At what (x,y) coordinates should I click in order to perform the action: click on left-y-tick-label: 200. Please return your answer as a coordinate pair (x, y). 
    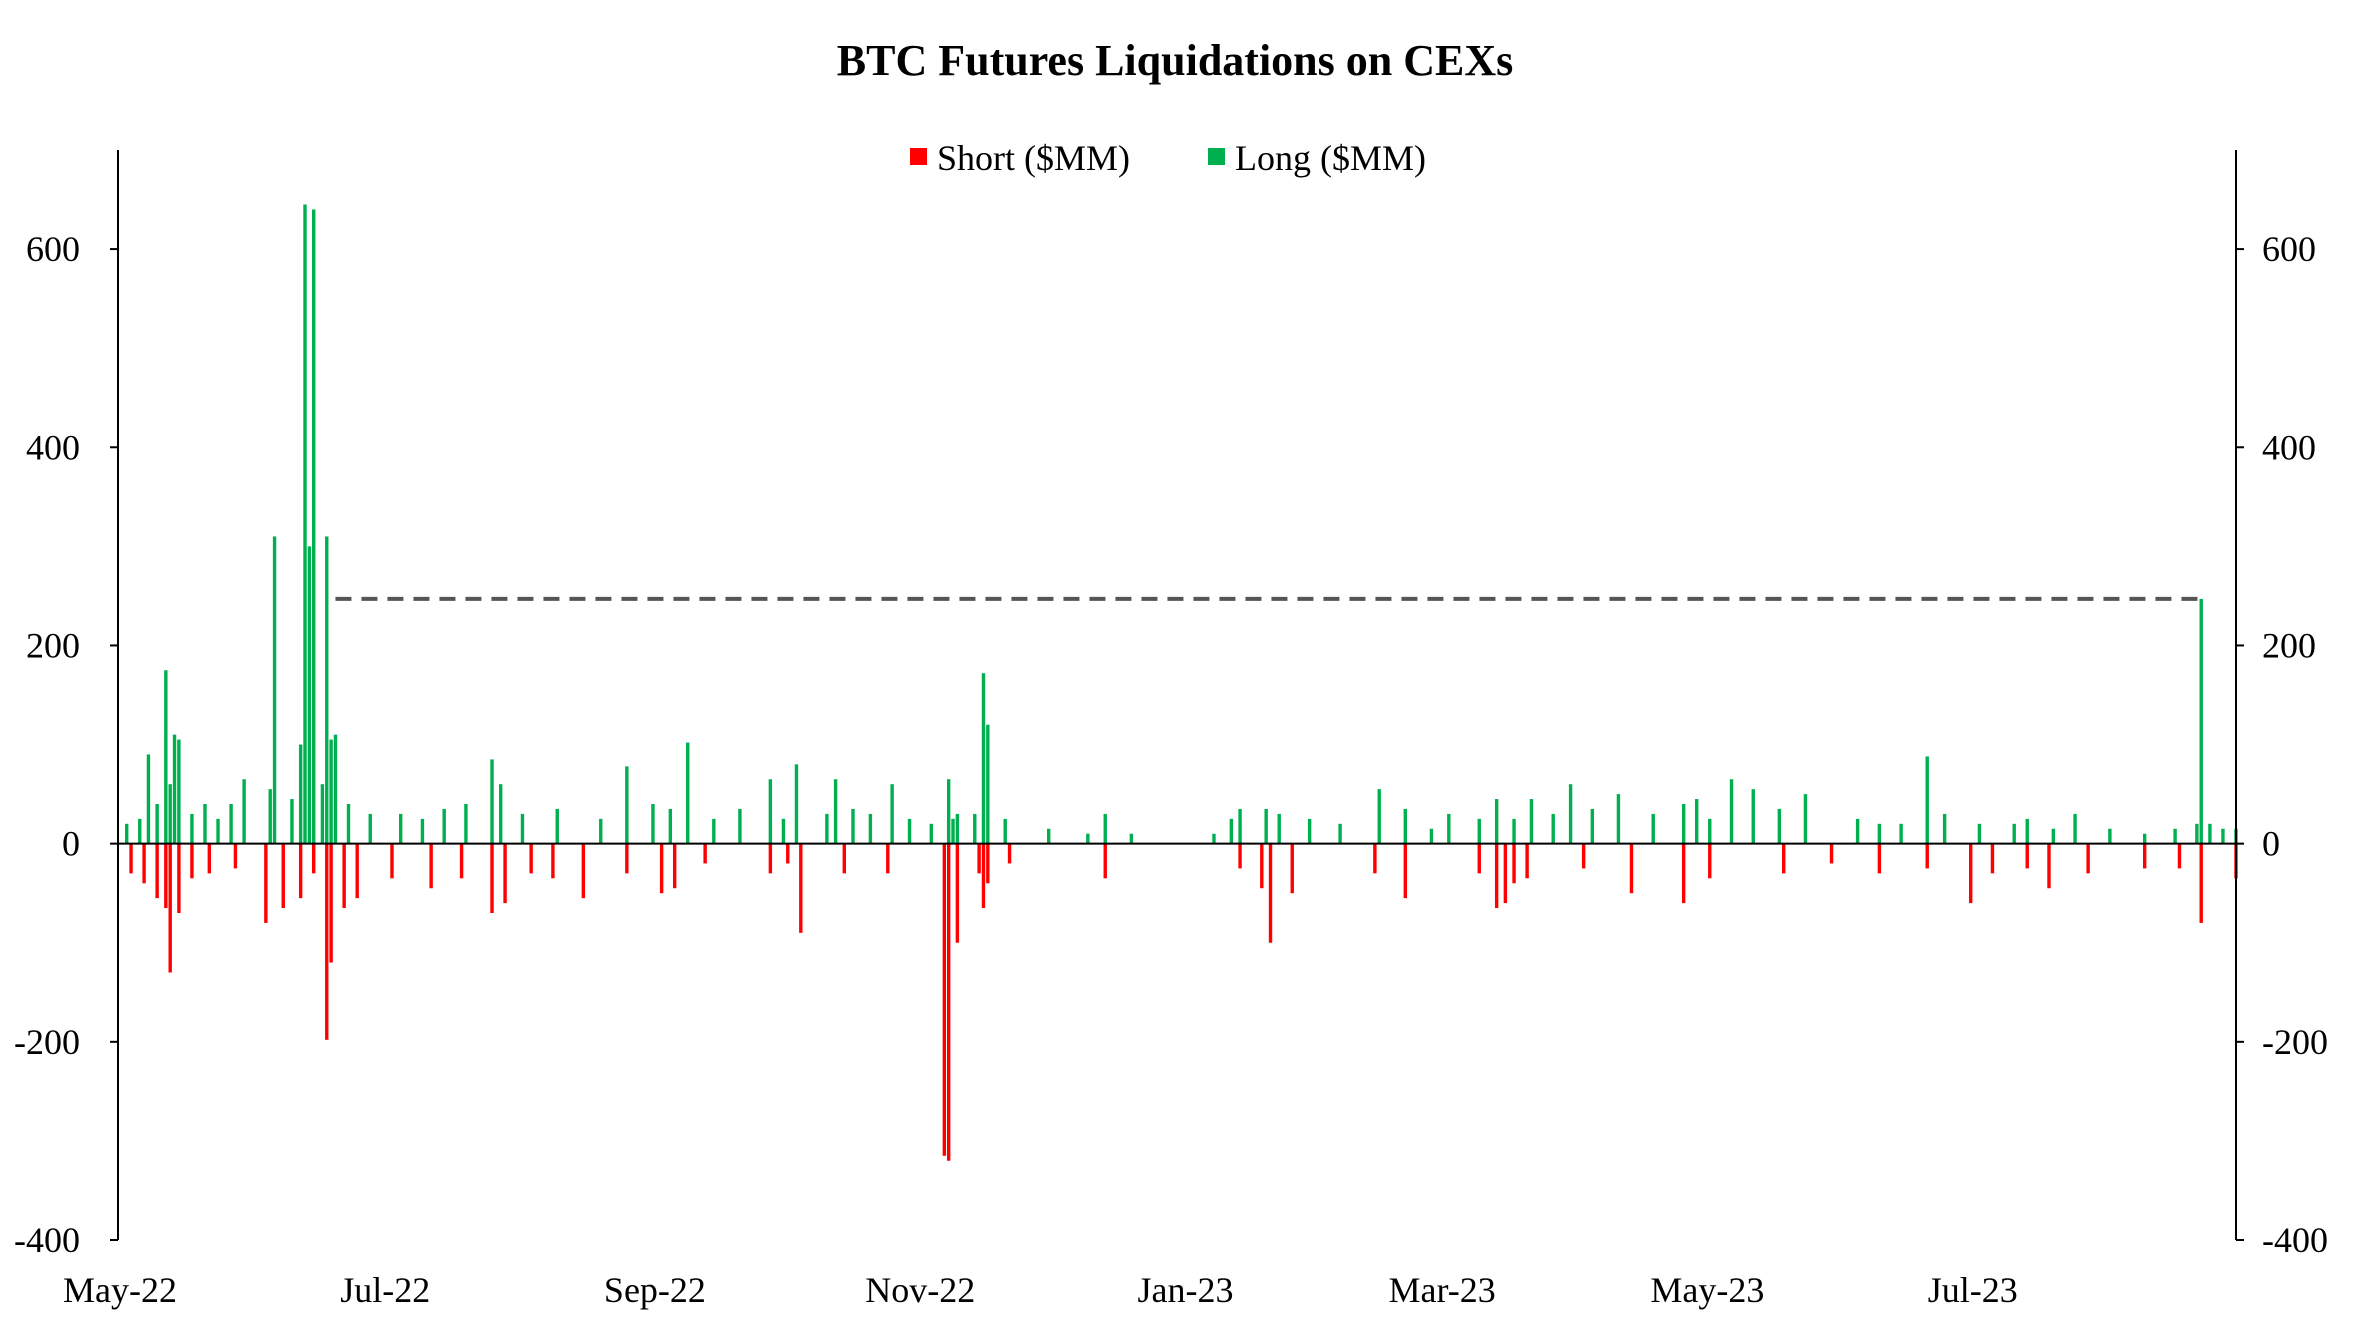
    Looking at the image, I should click on (53, 645).